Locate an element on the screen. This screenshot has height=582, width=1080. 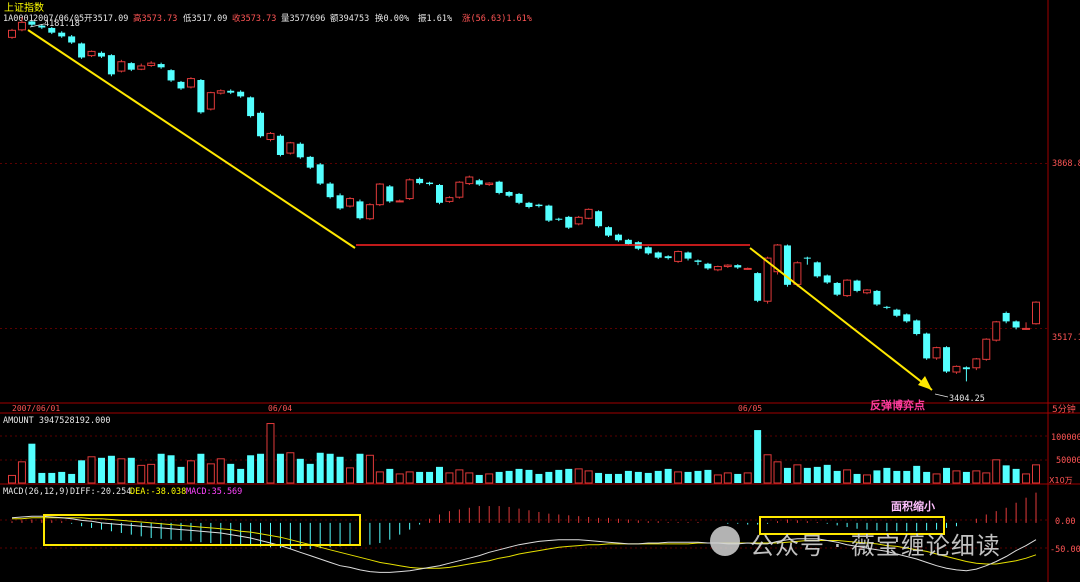
watermark: 公众号 · 薇宝缠论细读 is located at coordinates (881, 542).